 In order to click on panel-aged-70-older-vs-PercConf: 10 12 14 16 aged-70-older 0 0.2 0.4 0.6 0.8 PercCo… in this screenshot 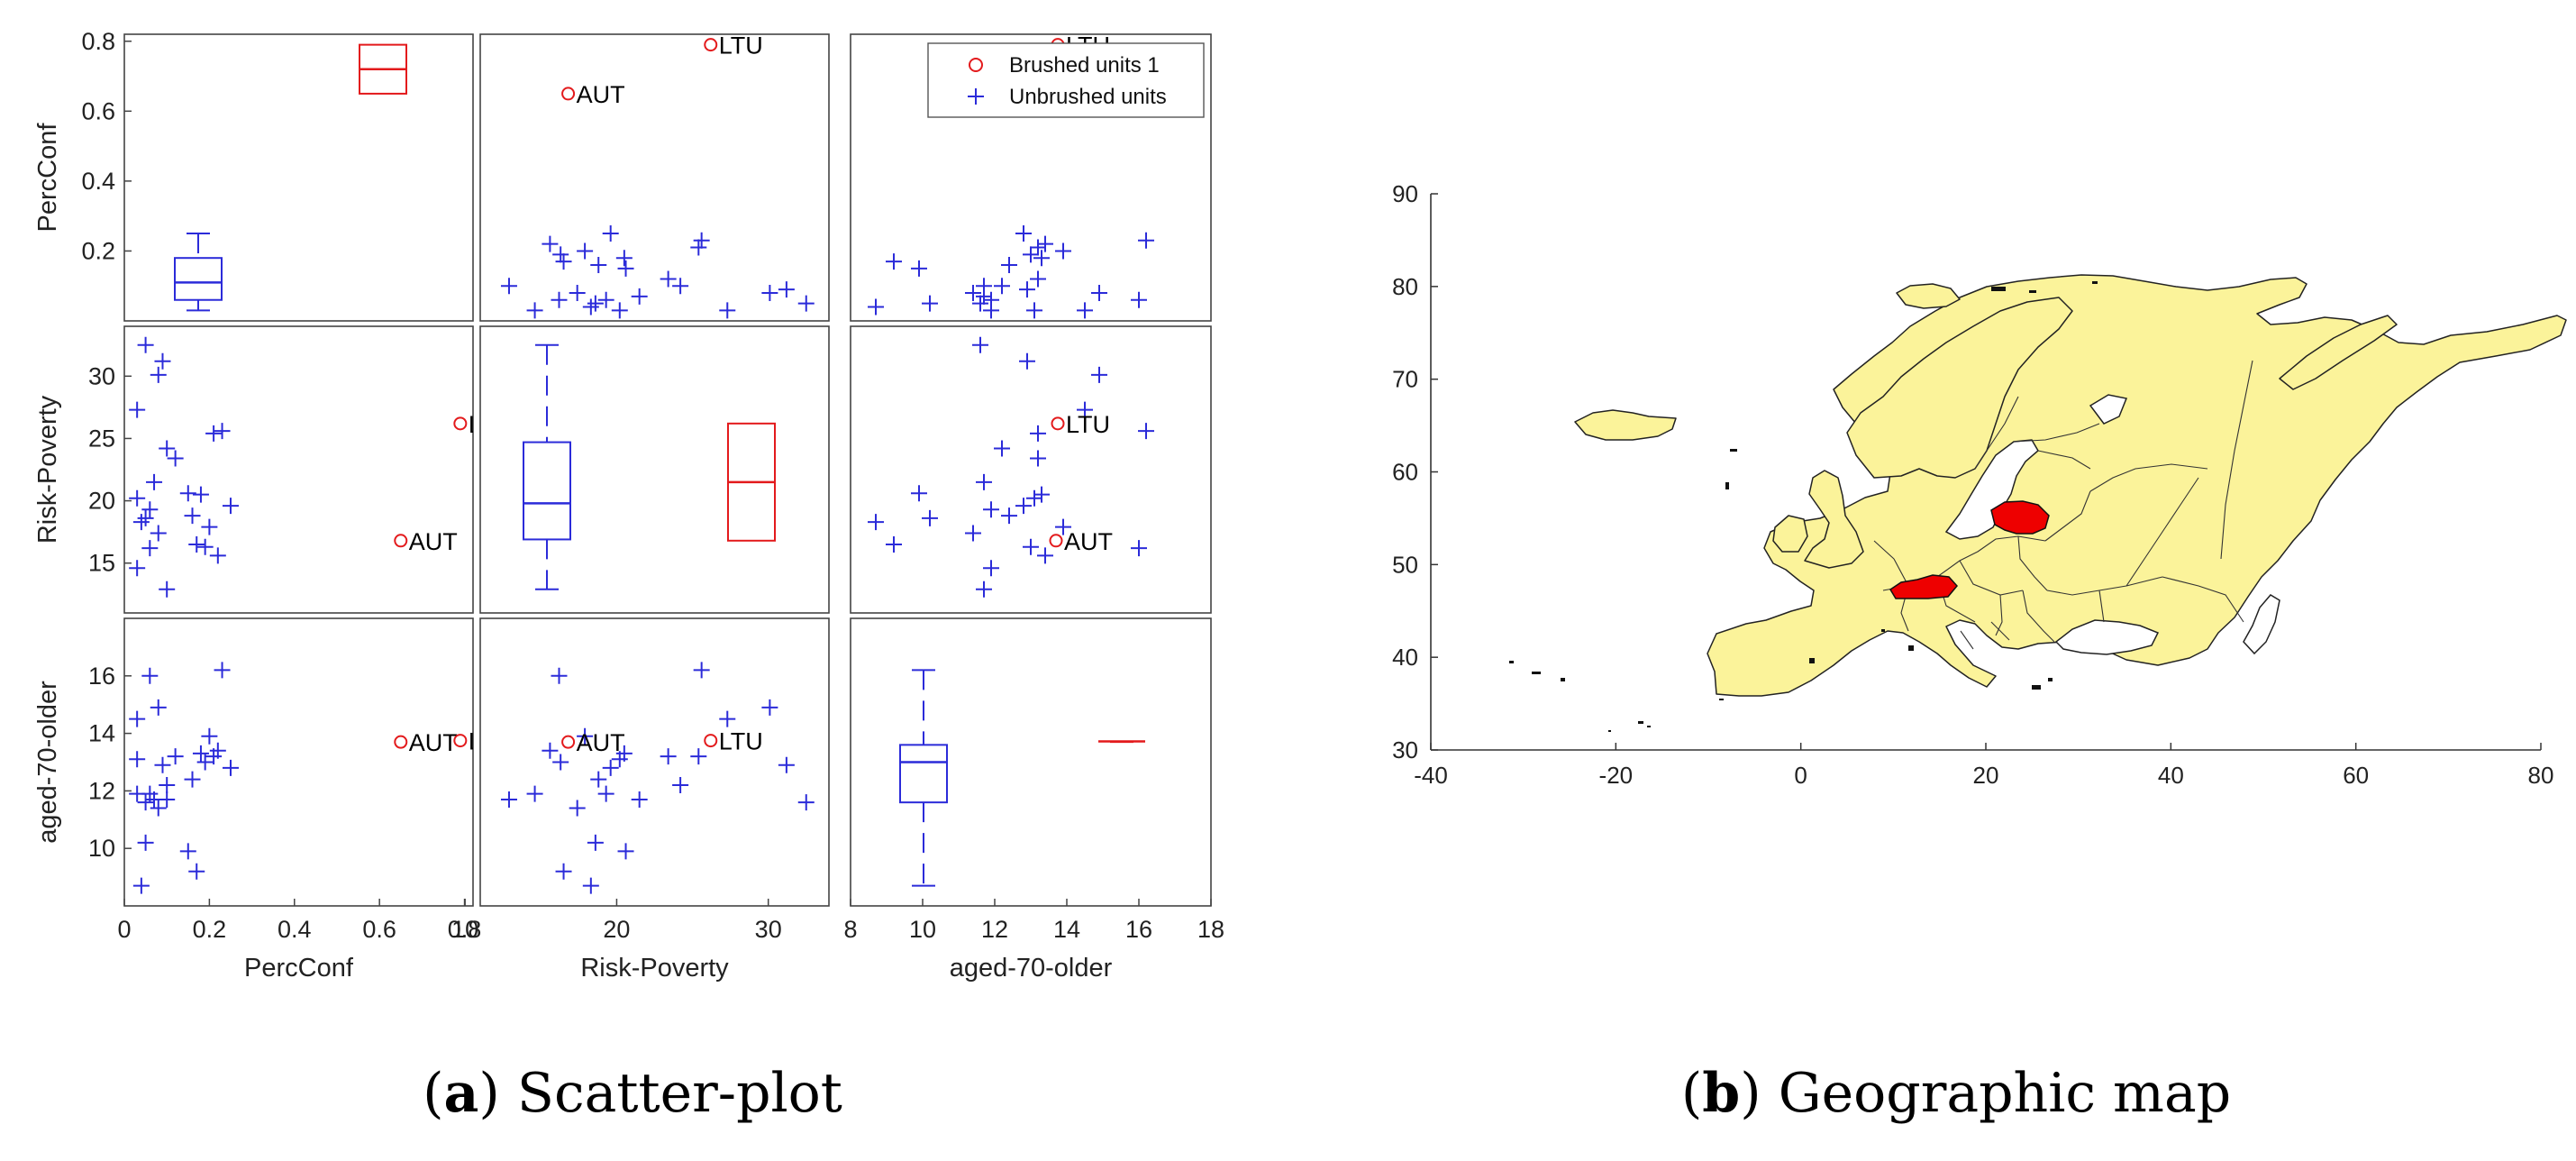, I will do `click(257, 800)`.